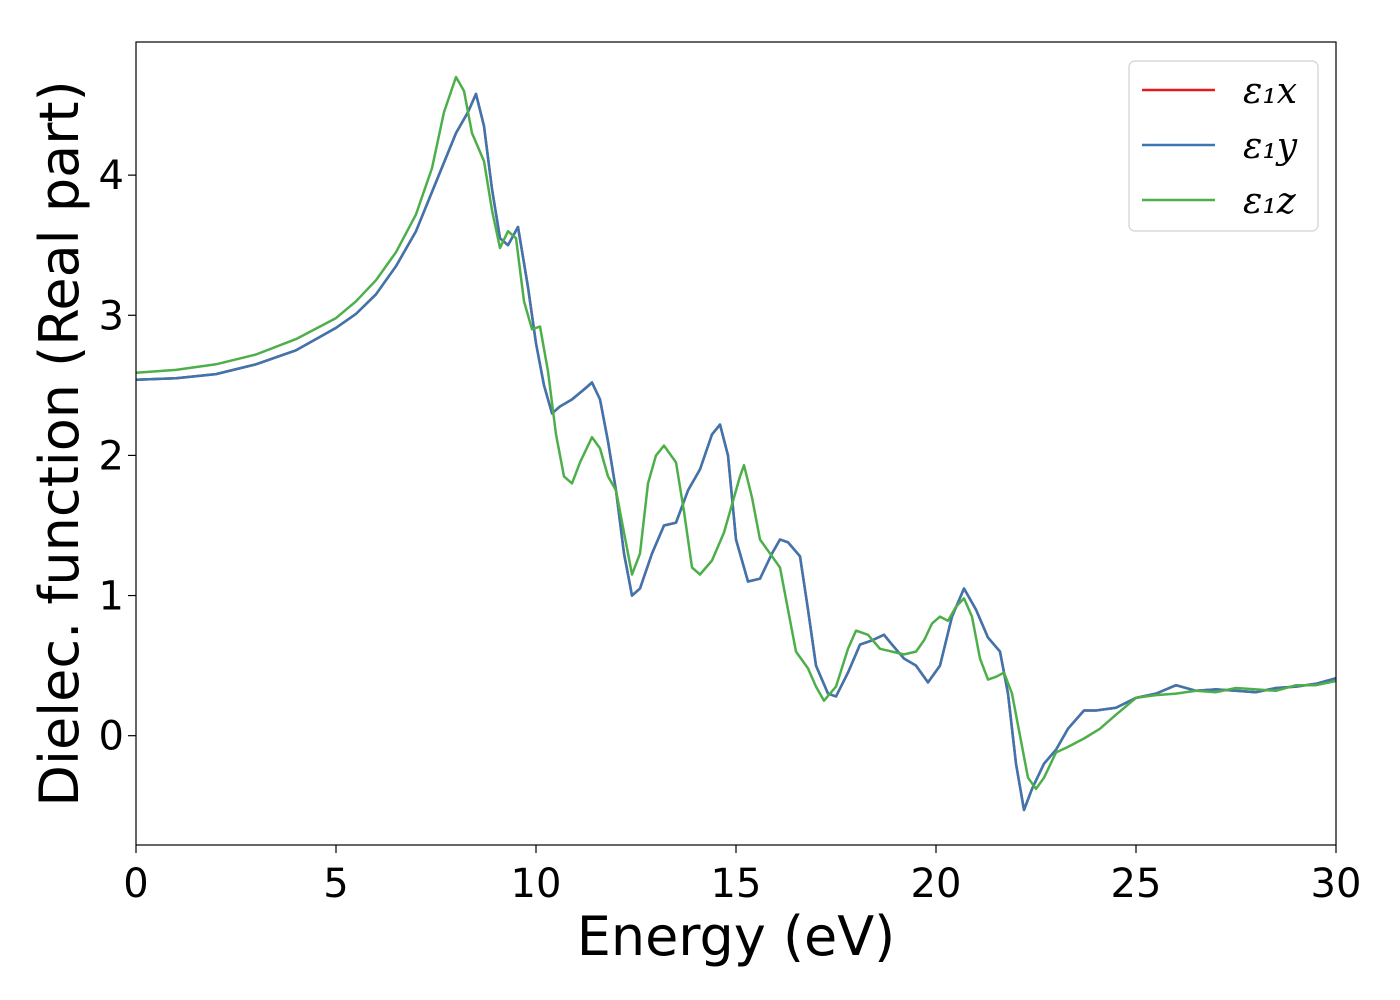 This screenshot has width=1400, height=1000. Describe the element at coordinates (1270, 146) in the screenshot. I see `legend-label: ε₁y` at that location.